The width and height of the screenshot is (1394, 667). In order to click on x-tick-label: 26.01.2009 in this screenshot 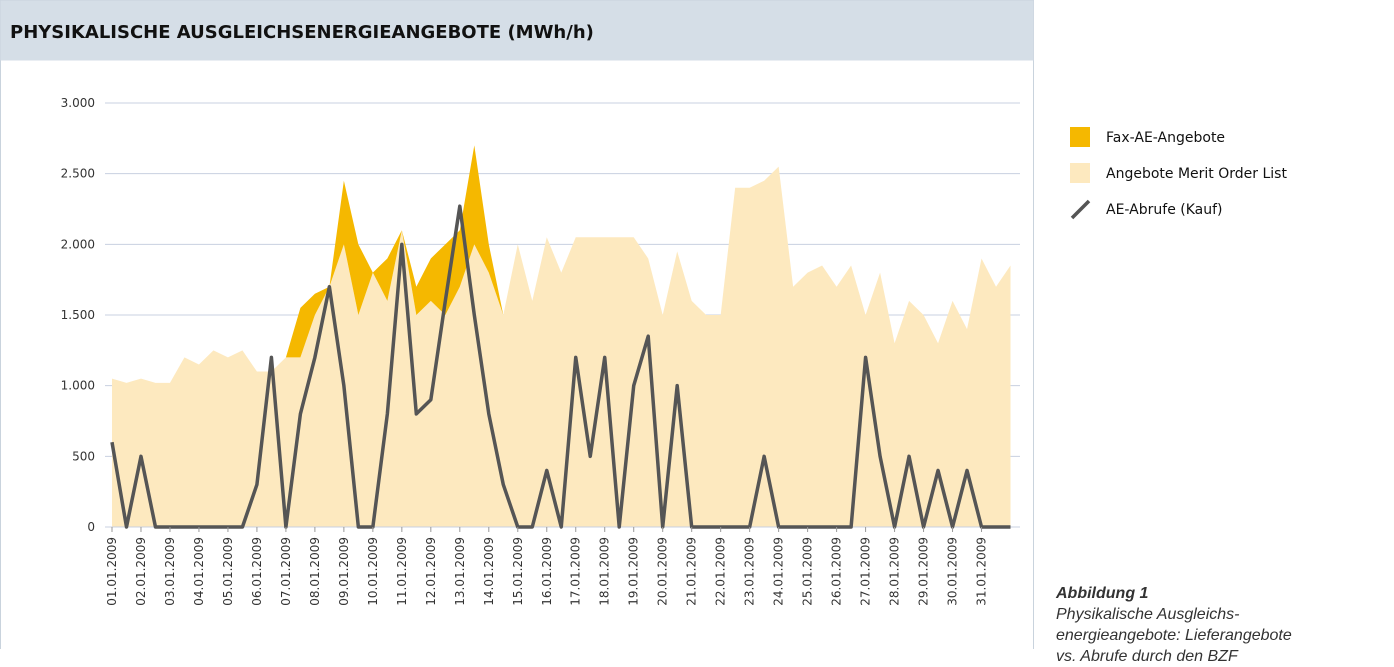, I will do `click(837, 571)`.